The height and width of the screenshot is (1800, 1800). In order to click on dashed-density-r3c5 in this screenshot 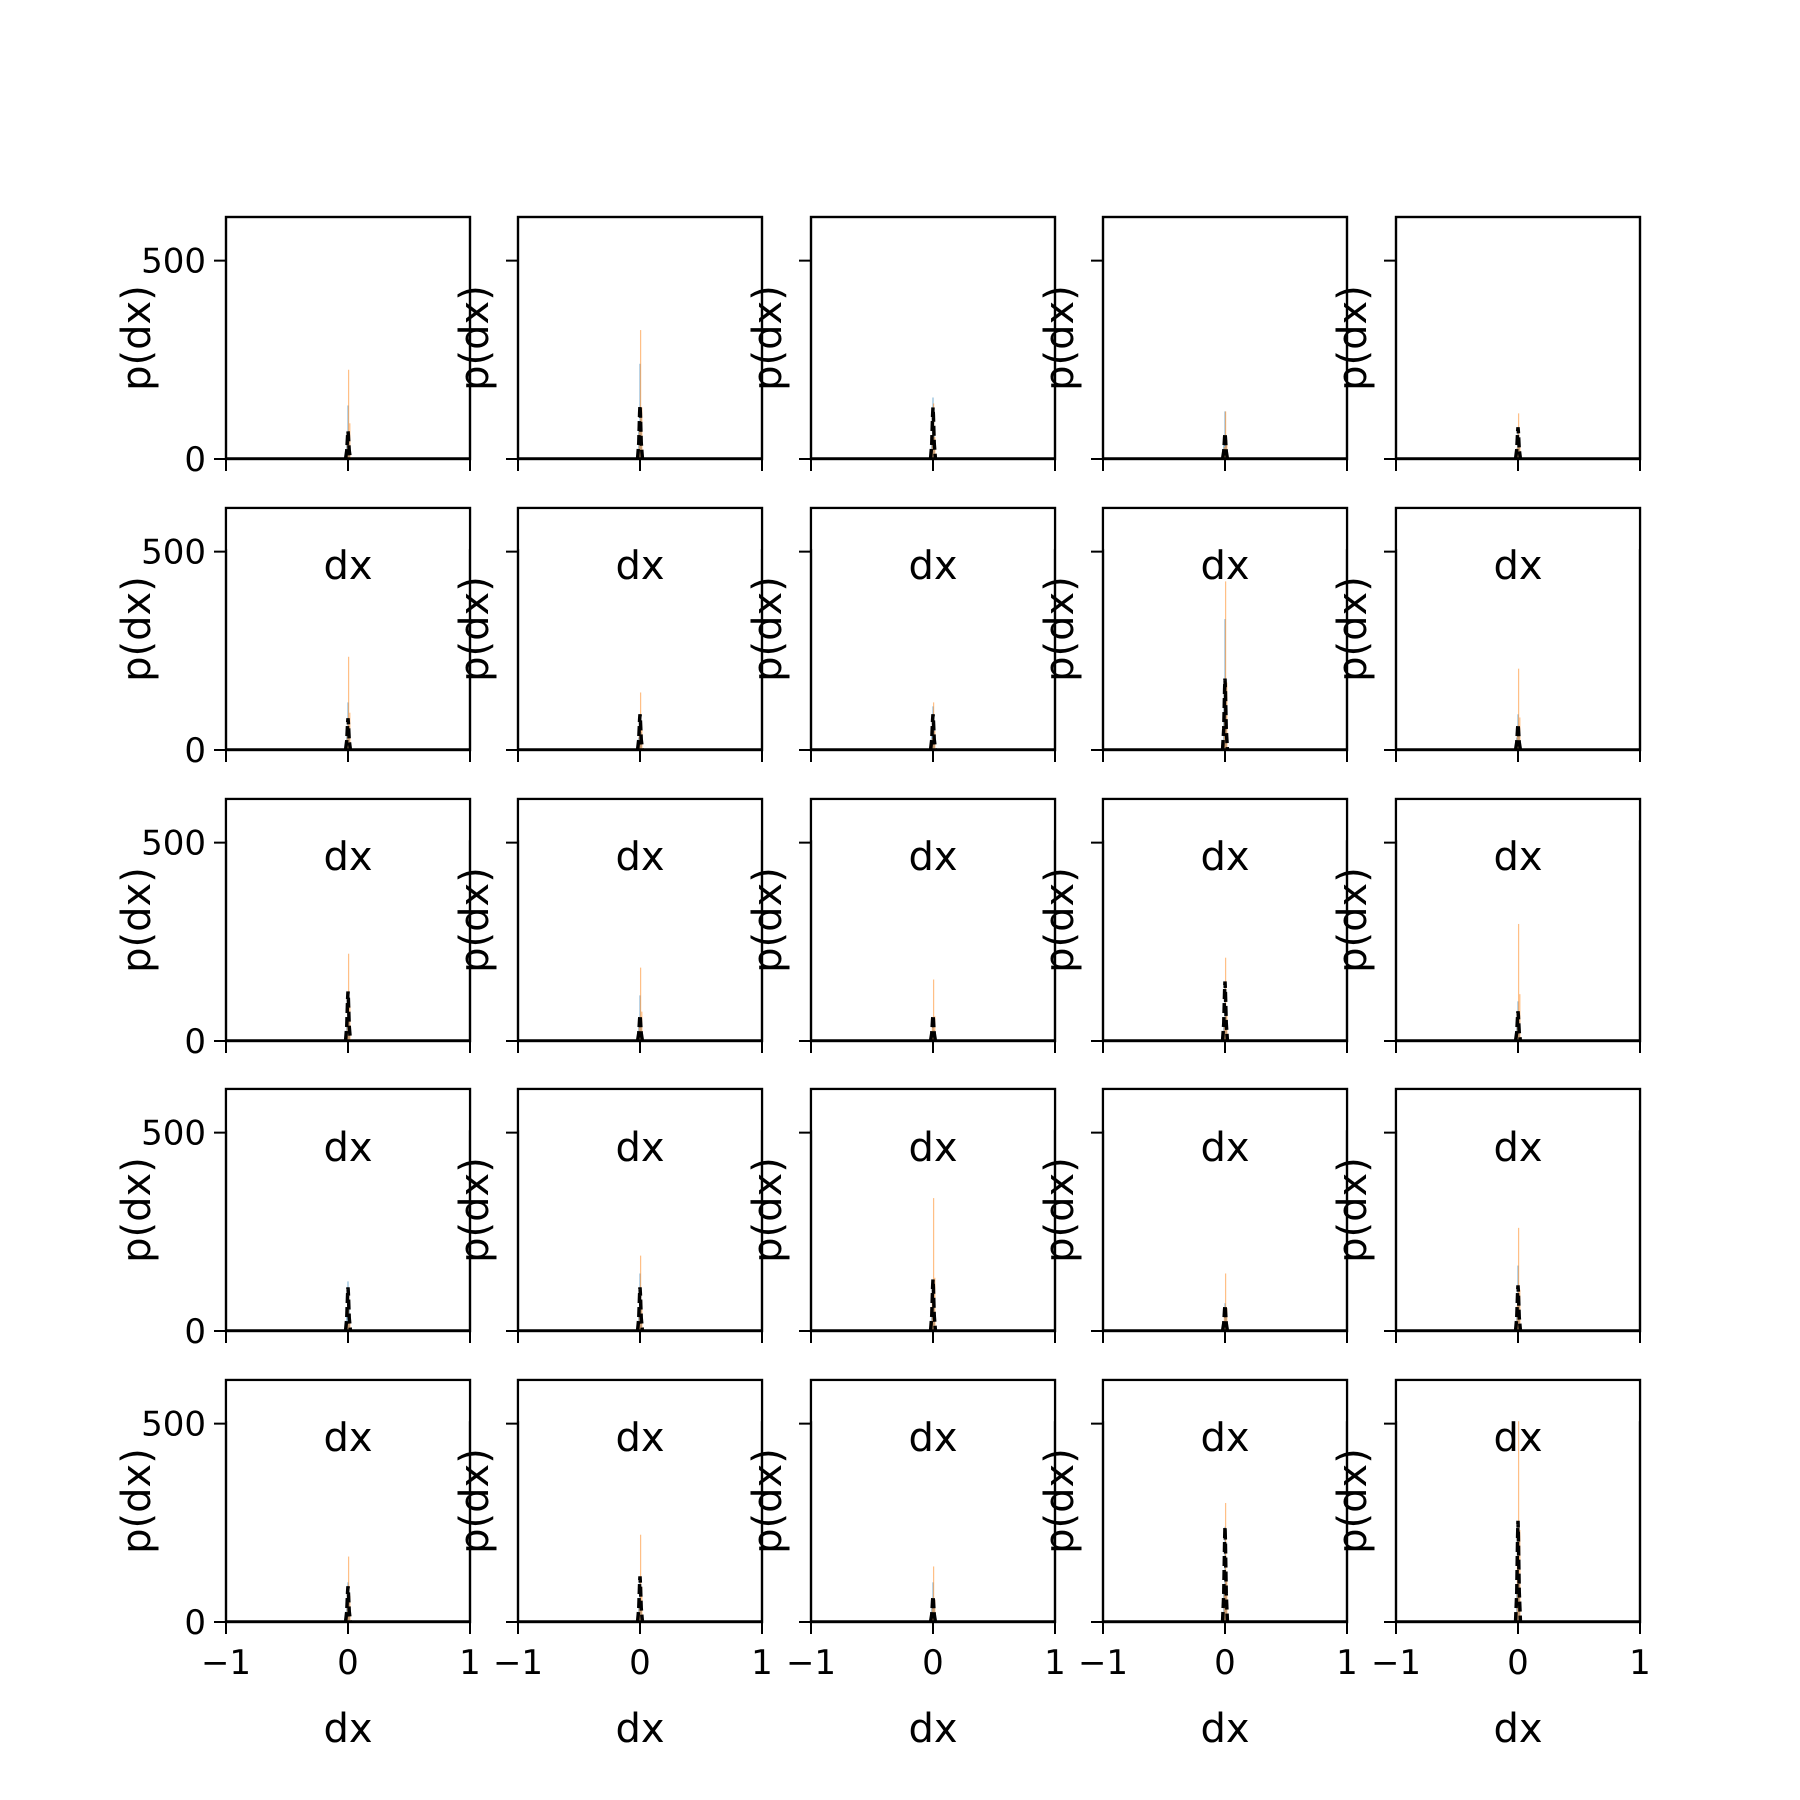, I will do `click(1518, 1026)`.